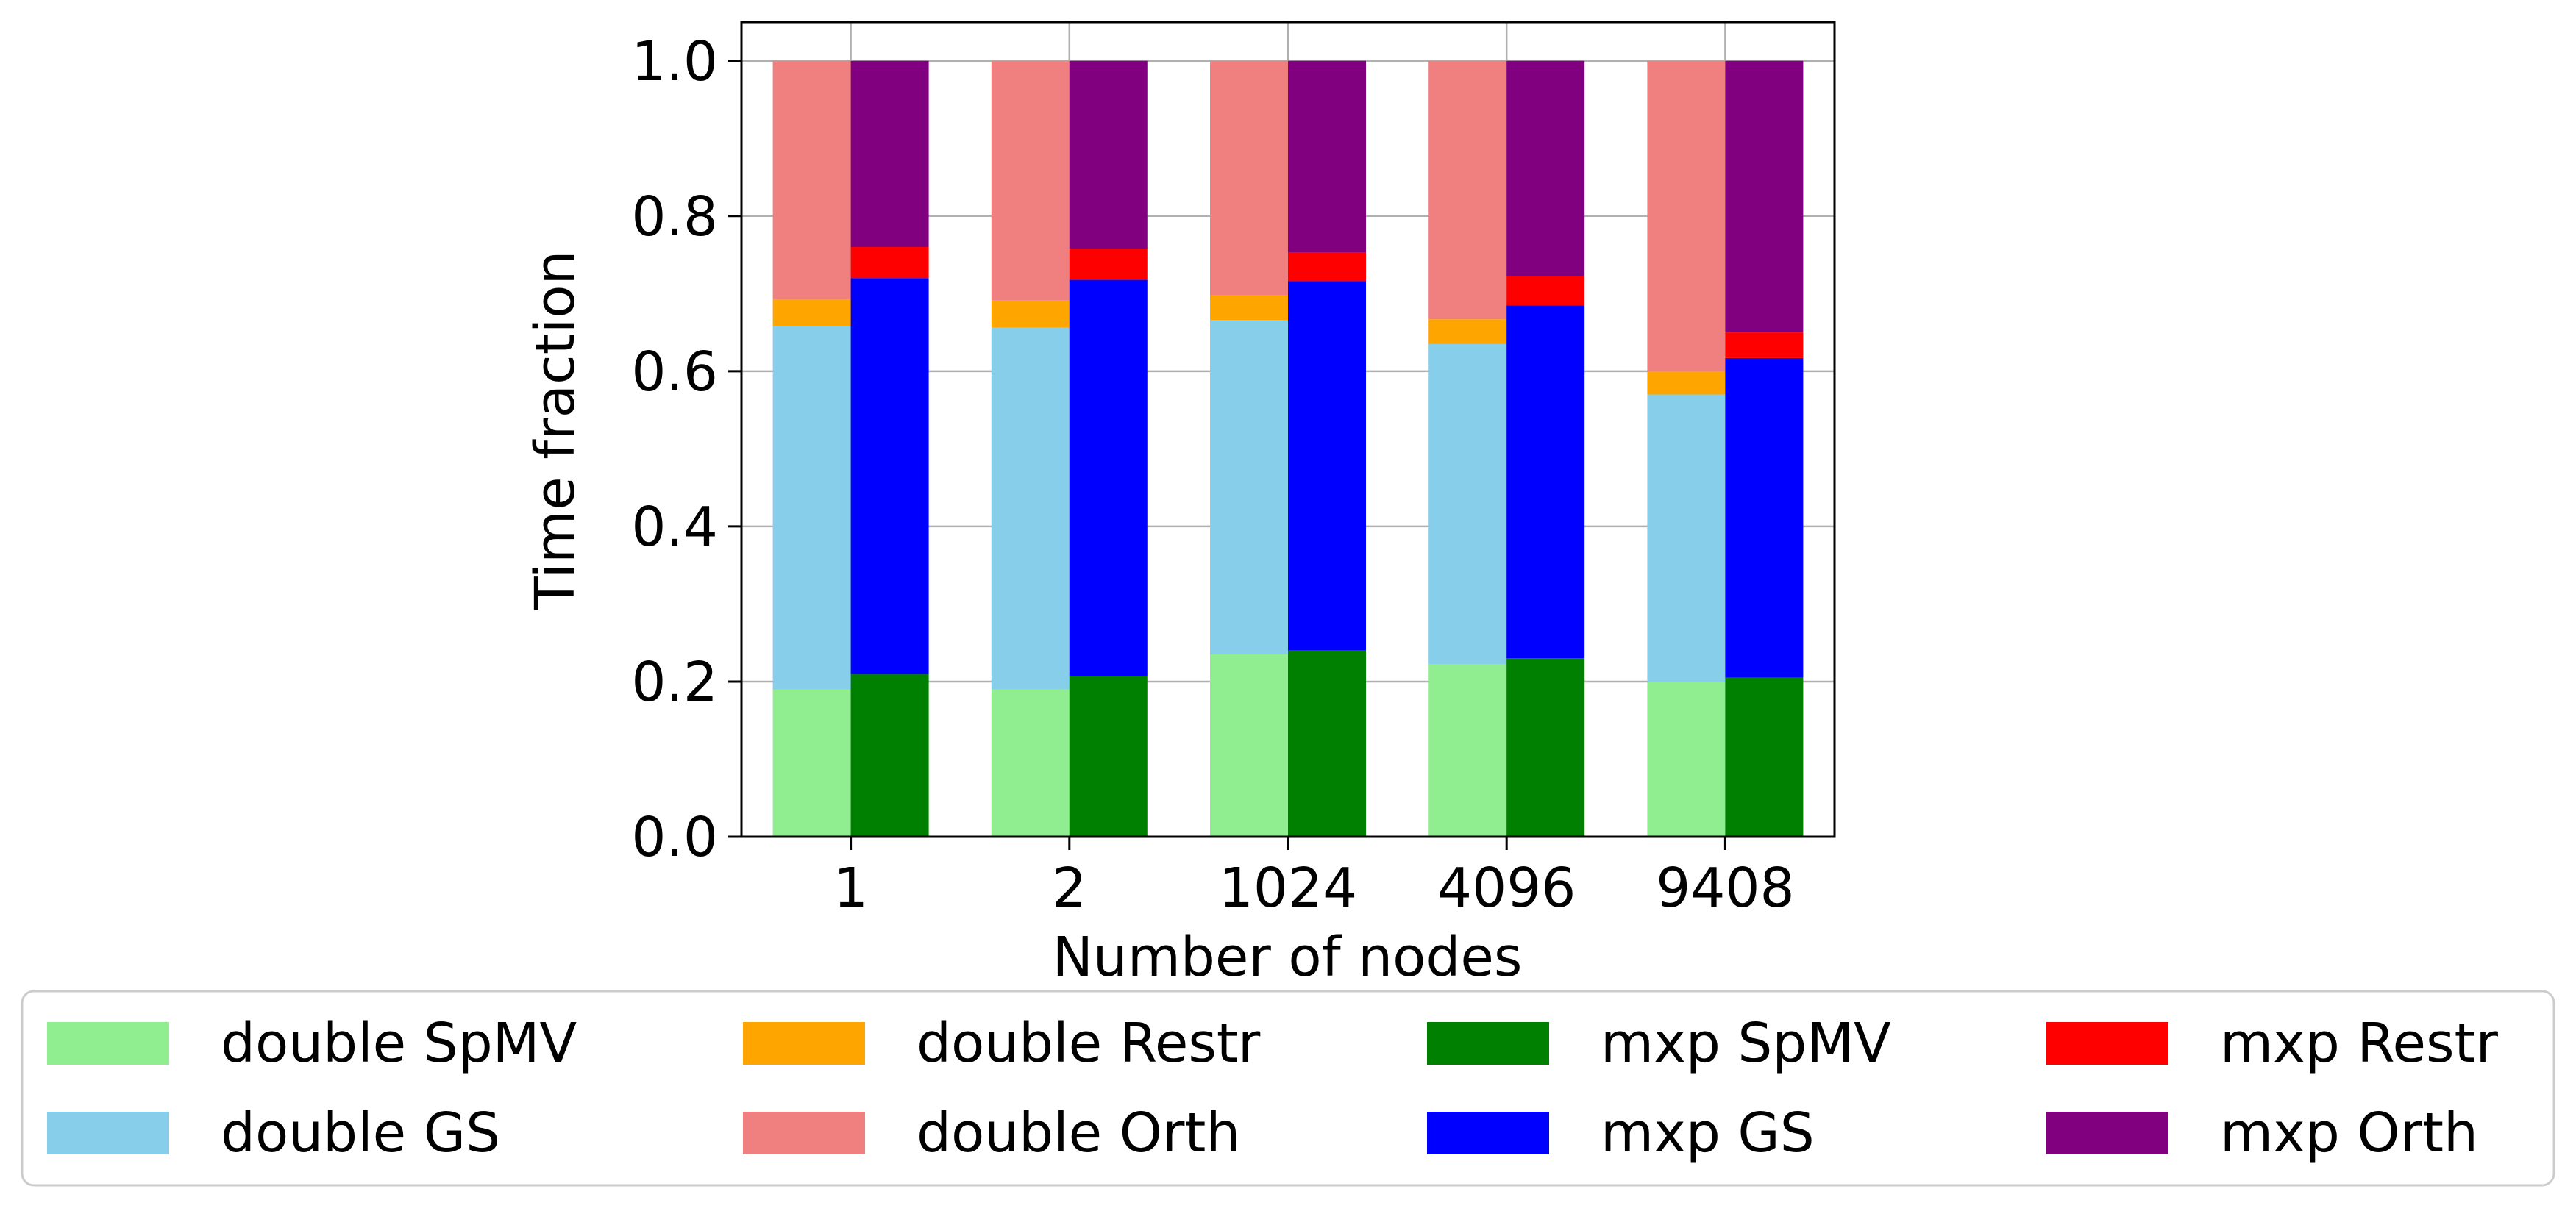  I want to click on legend-label-double-spmv: double SpMV, so click(399, 1043).